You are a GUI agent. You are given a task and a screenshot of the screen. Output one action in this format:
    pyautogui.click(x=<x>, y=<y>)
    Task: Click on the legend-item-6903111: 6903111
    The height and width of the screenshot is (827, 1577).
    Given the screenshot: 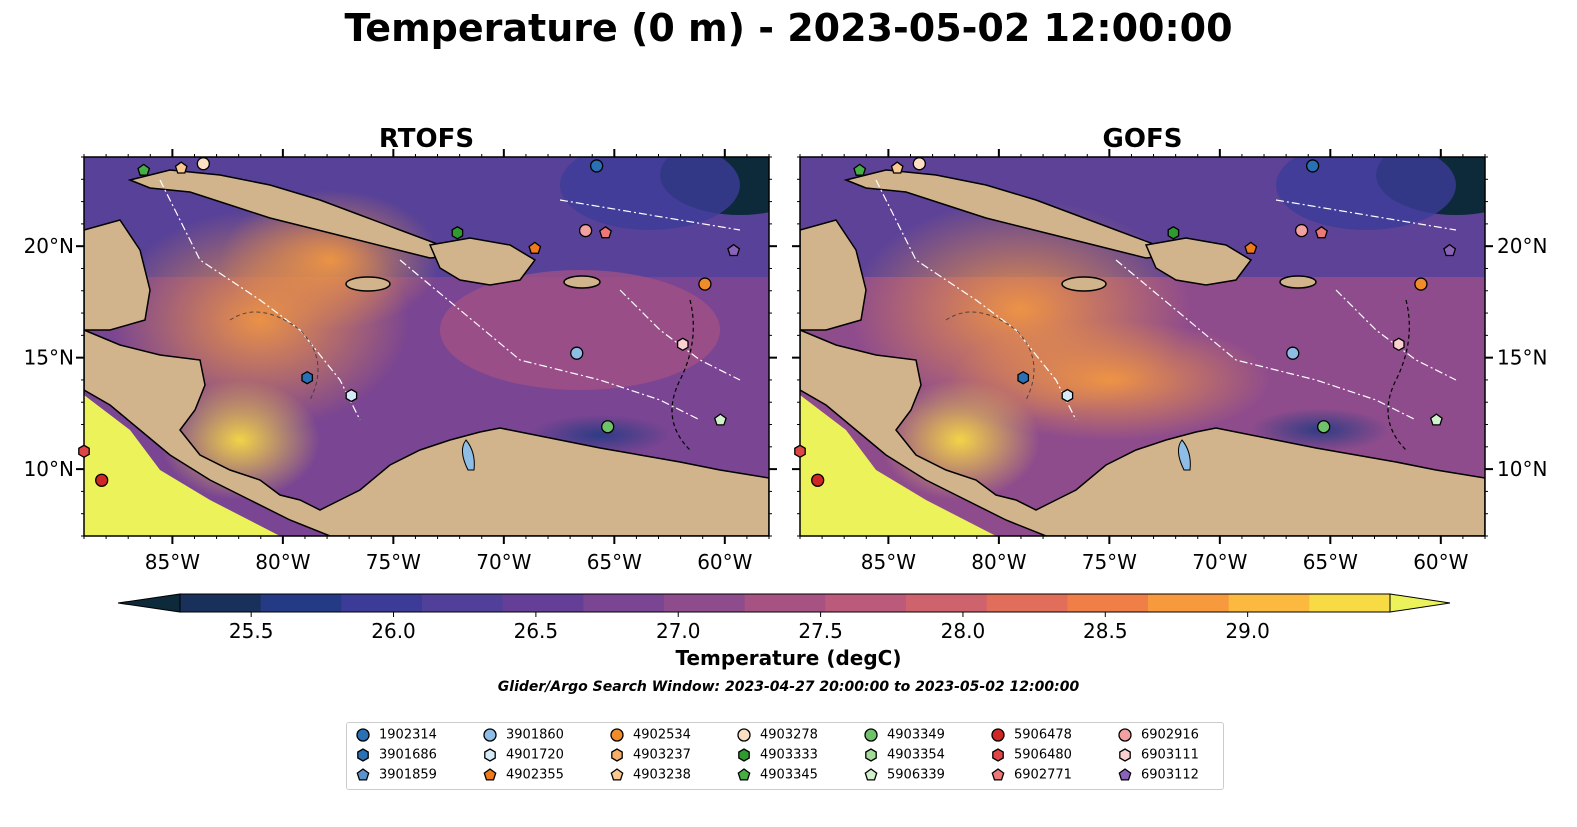 What is the action you would take?
    pyautogui.click(x=1158, y=755)
    